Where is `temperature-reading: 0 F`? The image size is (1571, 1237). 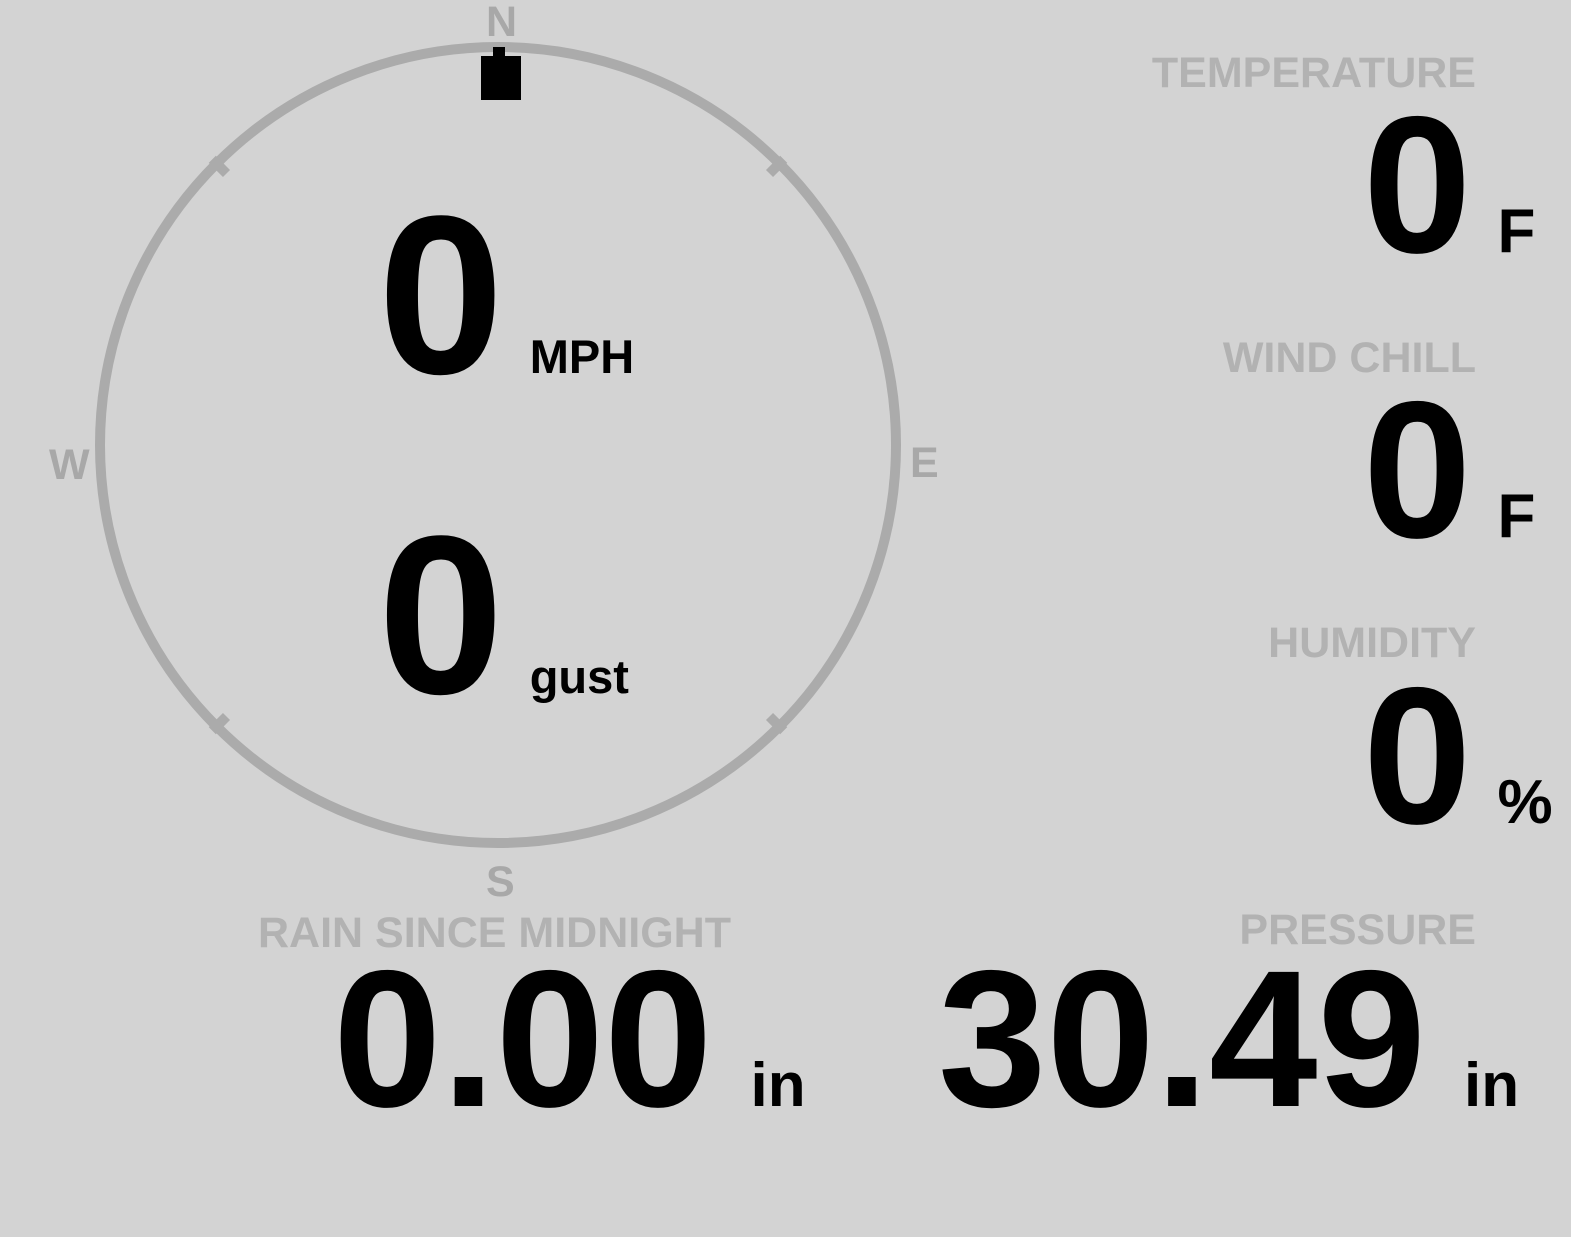 temperature-reading: 0 F is located at coordinates (1449, 185).